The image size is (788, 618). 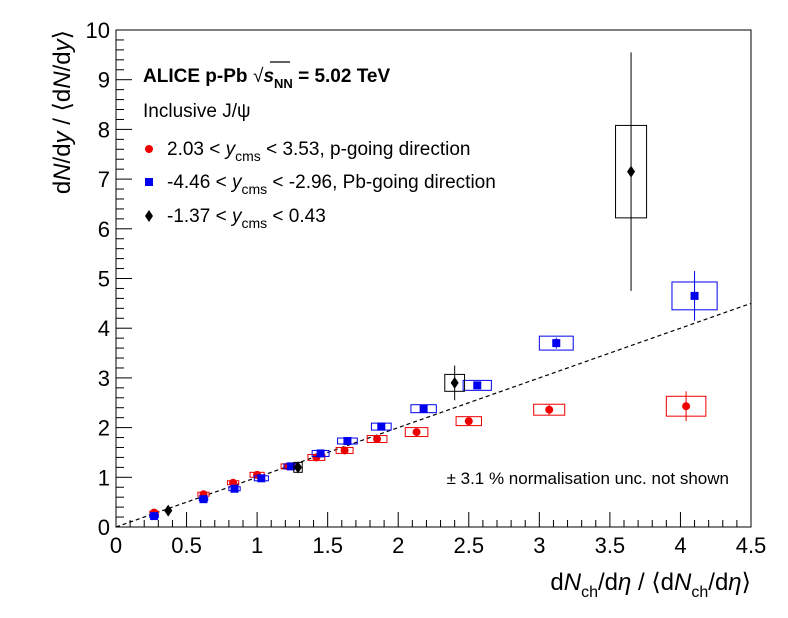 I want to click on y-tick-label: 2, so click(x=104, y=428).